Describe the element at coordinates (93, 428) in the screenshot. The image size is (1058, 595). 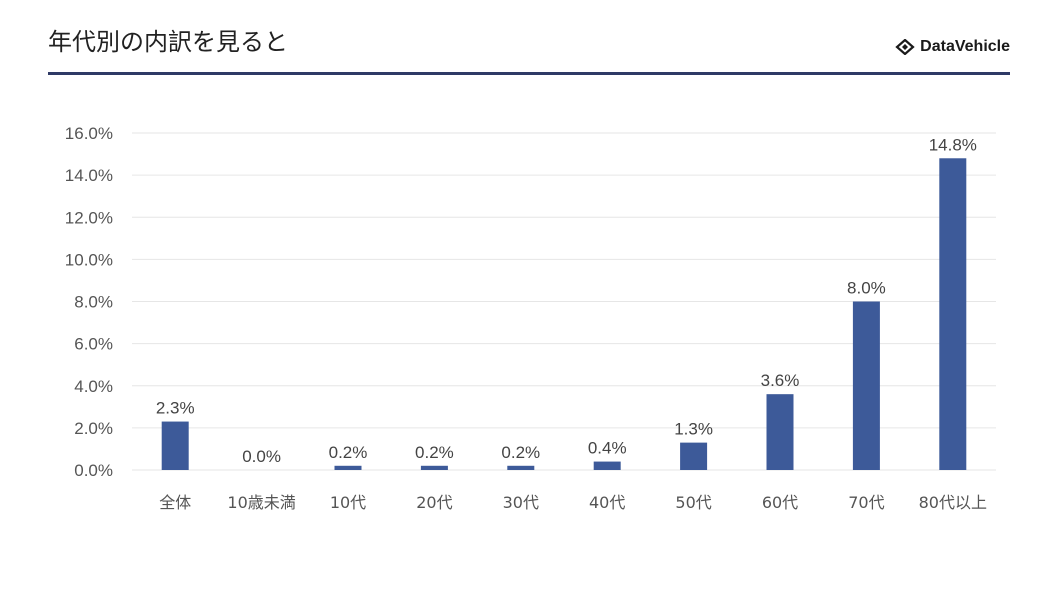
I see `y-tick-label: 2.0%` at that location.